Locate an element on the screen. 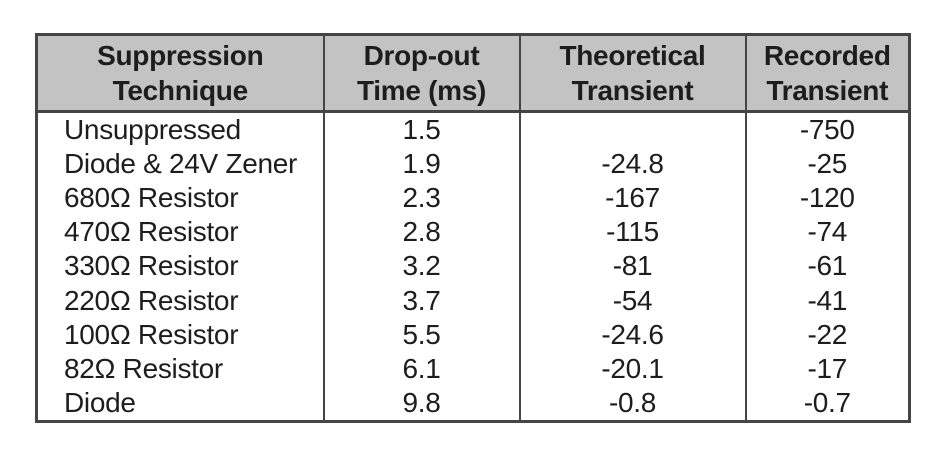  cell-technique: Unsuppressed is located at coordinates (180, 129).